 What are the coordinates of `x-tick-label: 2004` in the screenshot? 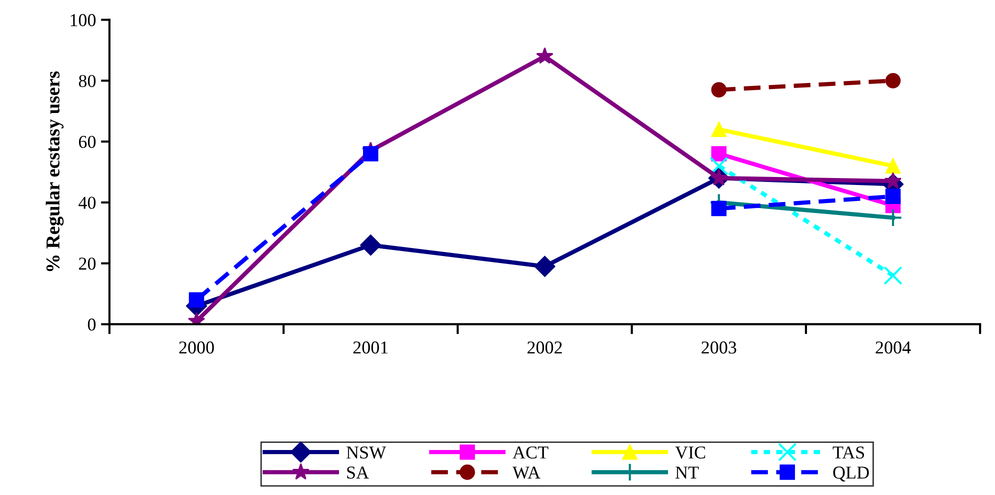 It's located at (893, 347).